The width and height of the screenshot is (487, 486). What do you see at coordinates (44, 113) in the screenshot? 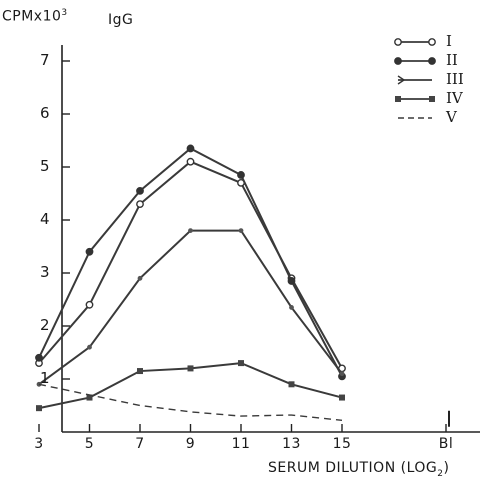
I see `y-tick-label: 6` at bounding box center [44, 113].